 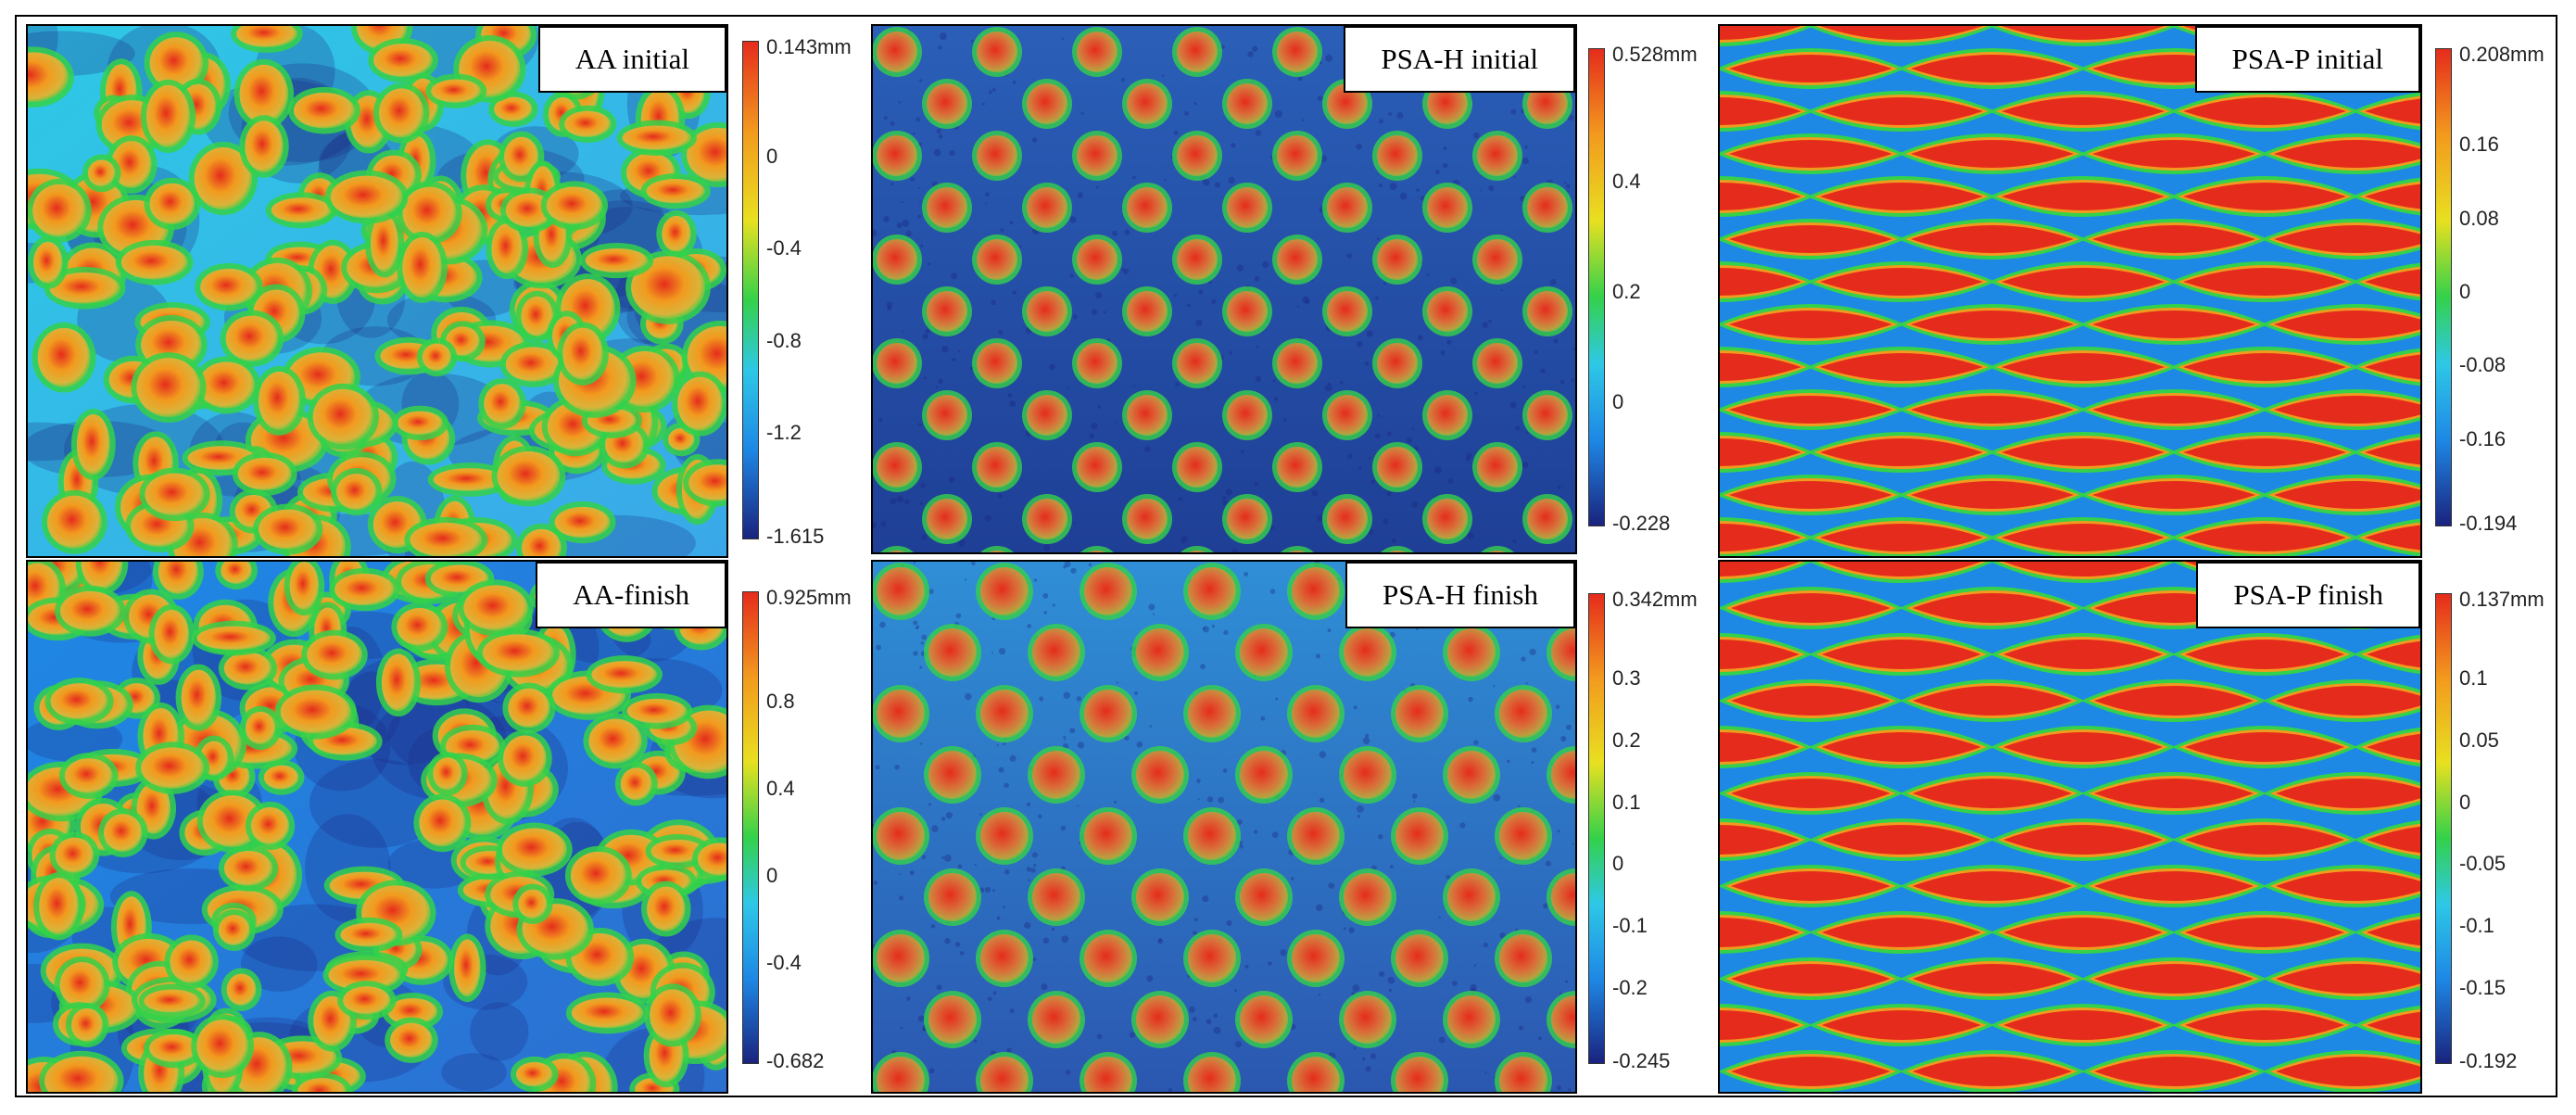 I want to click on height-map-aa-initial, so click(x=377, y=291).